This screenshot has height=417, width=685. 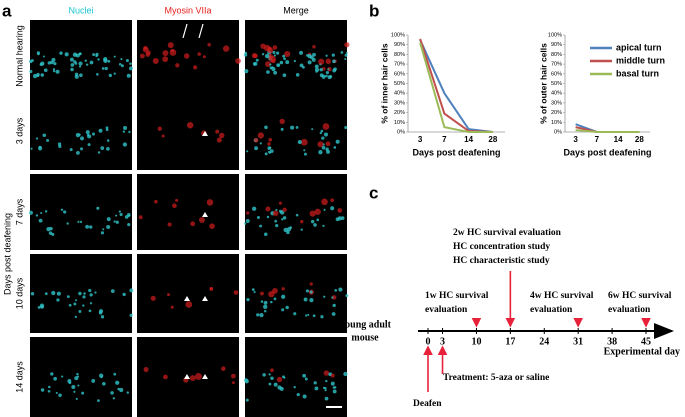 I want to click on y-tick-label: 20%, so click(x=556, y=113).